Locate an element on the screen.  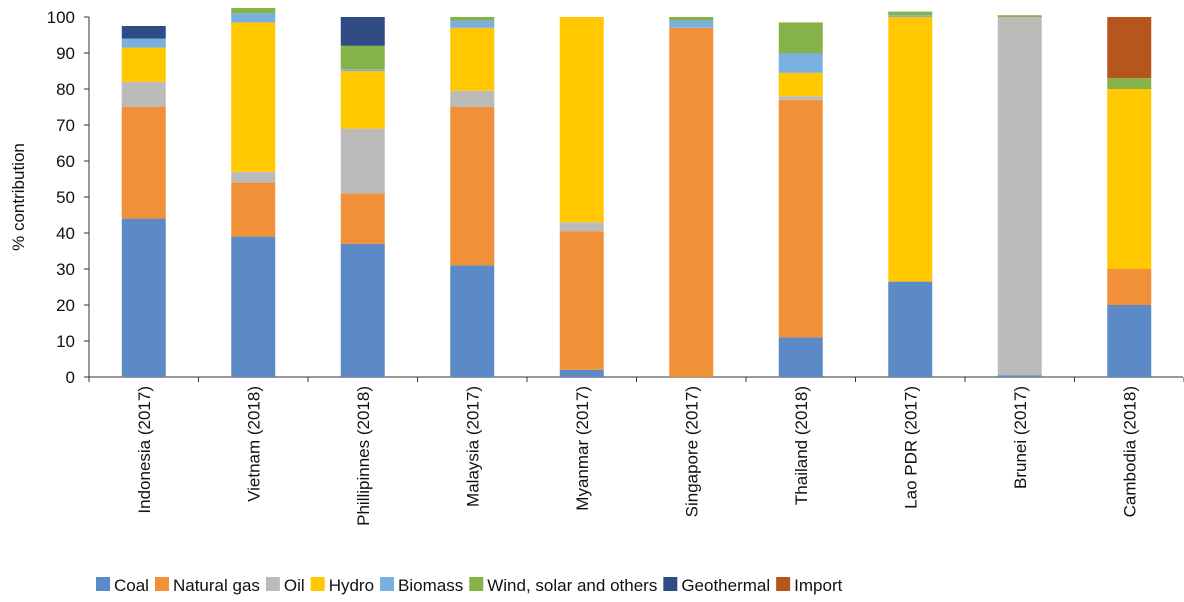
category-label: Brunei (2017) is located at coordinates (1020, 437).